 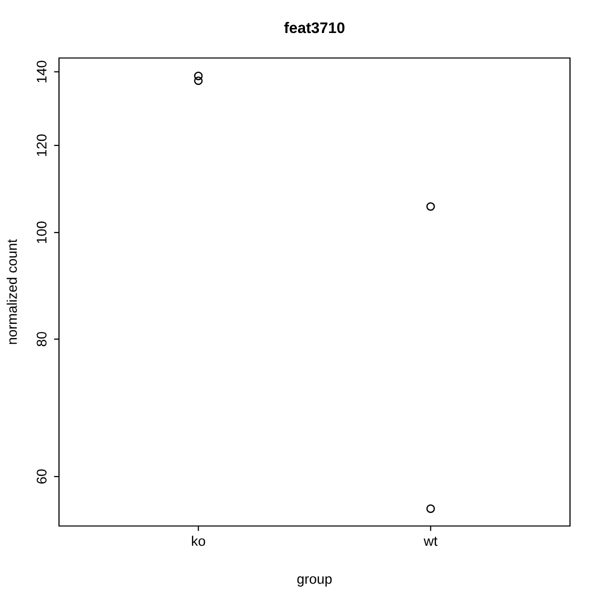 I want to click on y-tick-label: 80, so click(x=41, y=339).